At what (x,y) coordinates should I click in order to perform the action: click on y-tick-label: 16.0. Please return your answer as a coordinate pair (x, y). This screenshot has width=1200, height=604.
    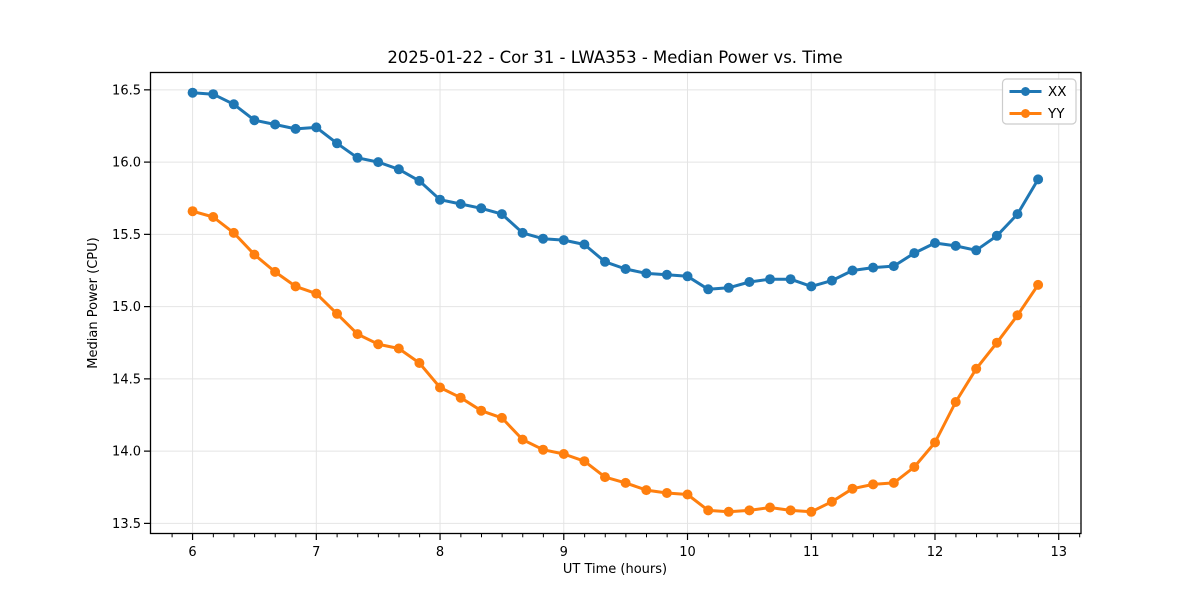
    Looking at the image, I should click on (126, 163).